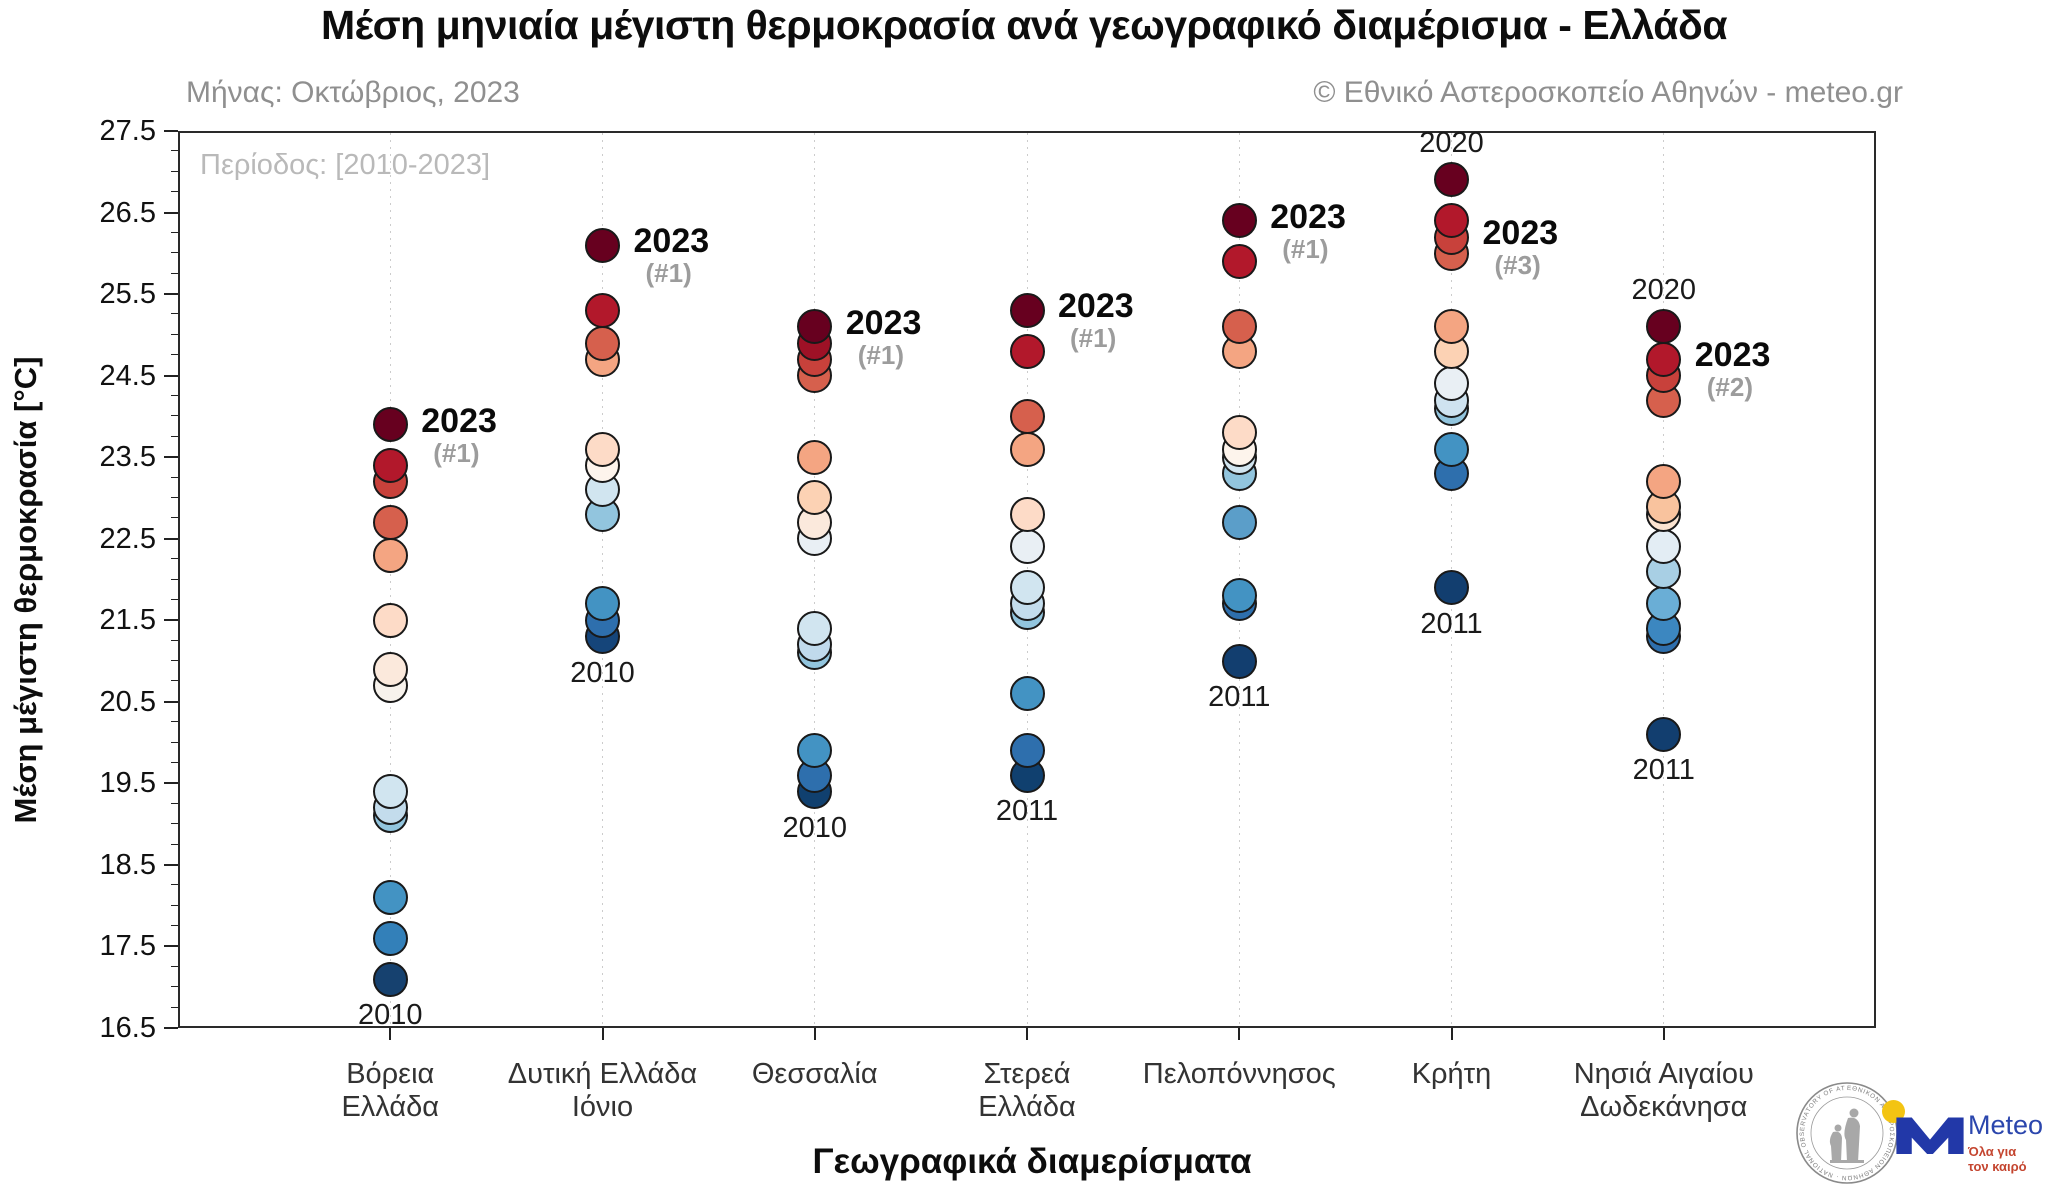 This screenshot has height=1185, width=2048. What do you see at coordinates (345, 165) in the screenshot?
I see `period-note: Περίοδος: [2010-2023]` at bounding box center [345, 165].